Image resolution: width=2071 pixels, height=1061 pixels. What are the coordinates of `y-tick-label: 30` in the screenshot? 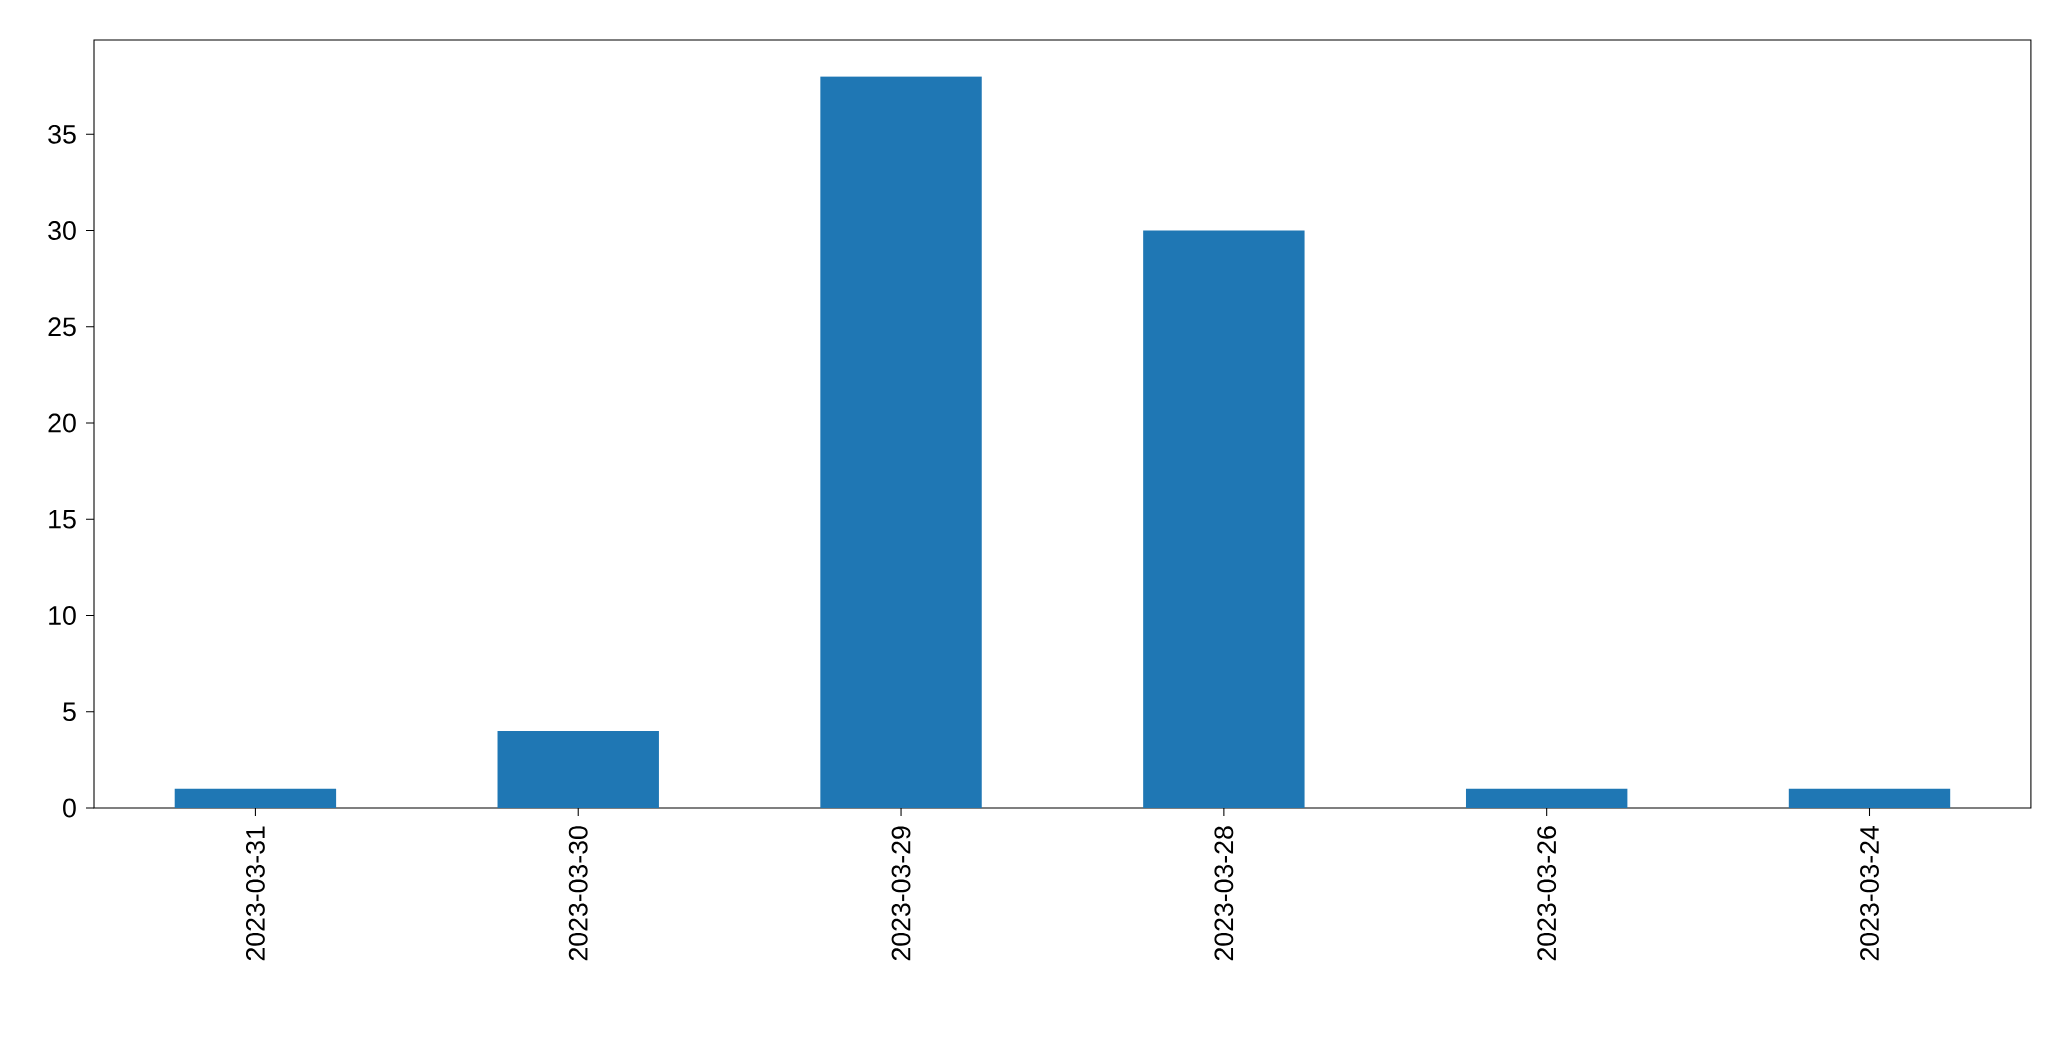 It's located at (62, 230).